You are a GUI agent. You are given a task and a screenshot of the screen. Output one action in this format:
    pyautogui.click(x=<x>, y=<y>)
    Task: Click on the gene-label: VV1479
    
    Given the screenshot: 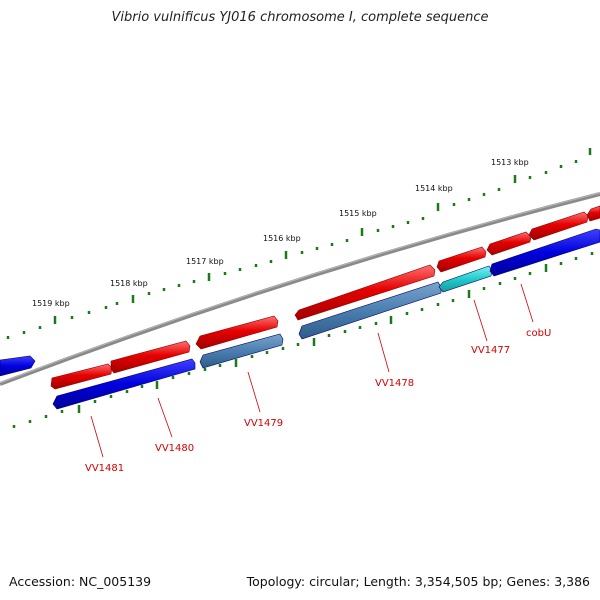 What is the action you would take?
    pyautogui.click(x=263, y=423)
    